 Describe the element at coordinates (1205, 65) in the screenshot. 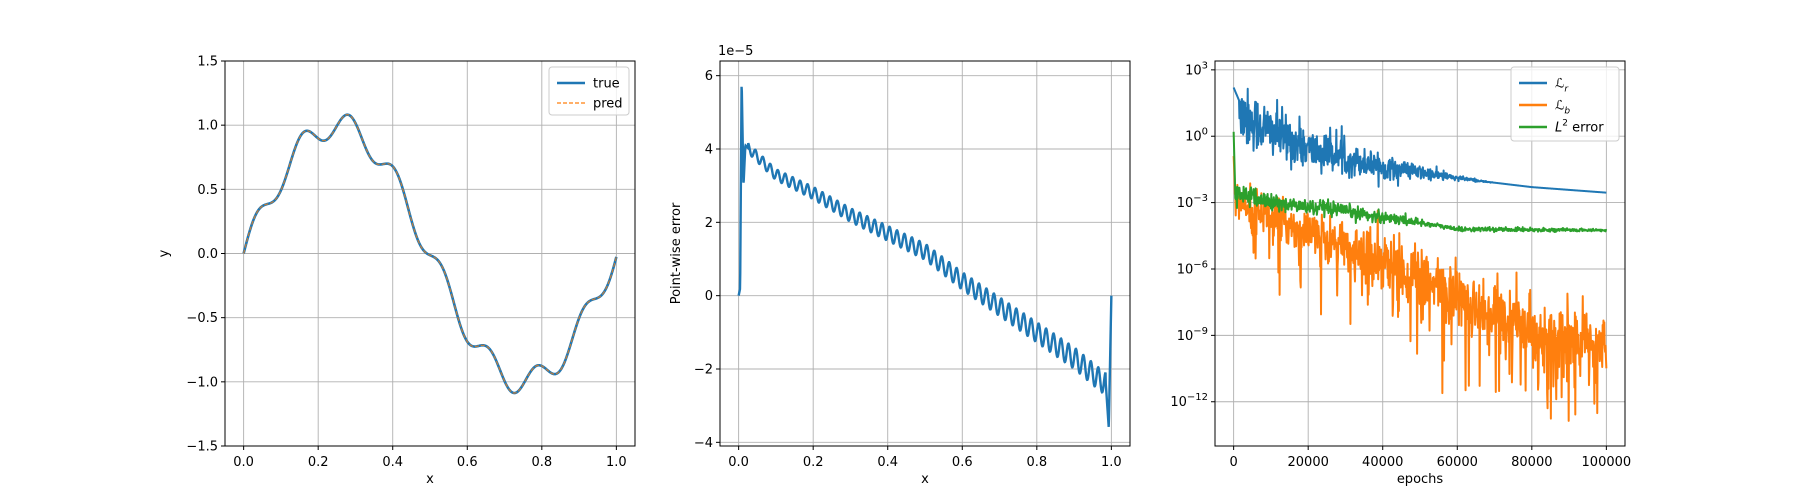

I see `y-tick-exponent: 3` at that location.